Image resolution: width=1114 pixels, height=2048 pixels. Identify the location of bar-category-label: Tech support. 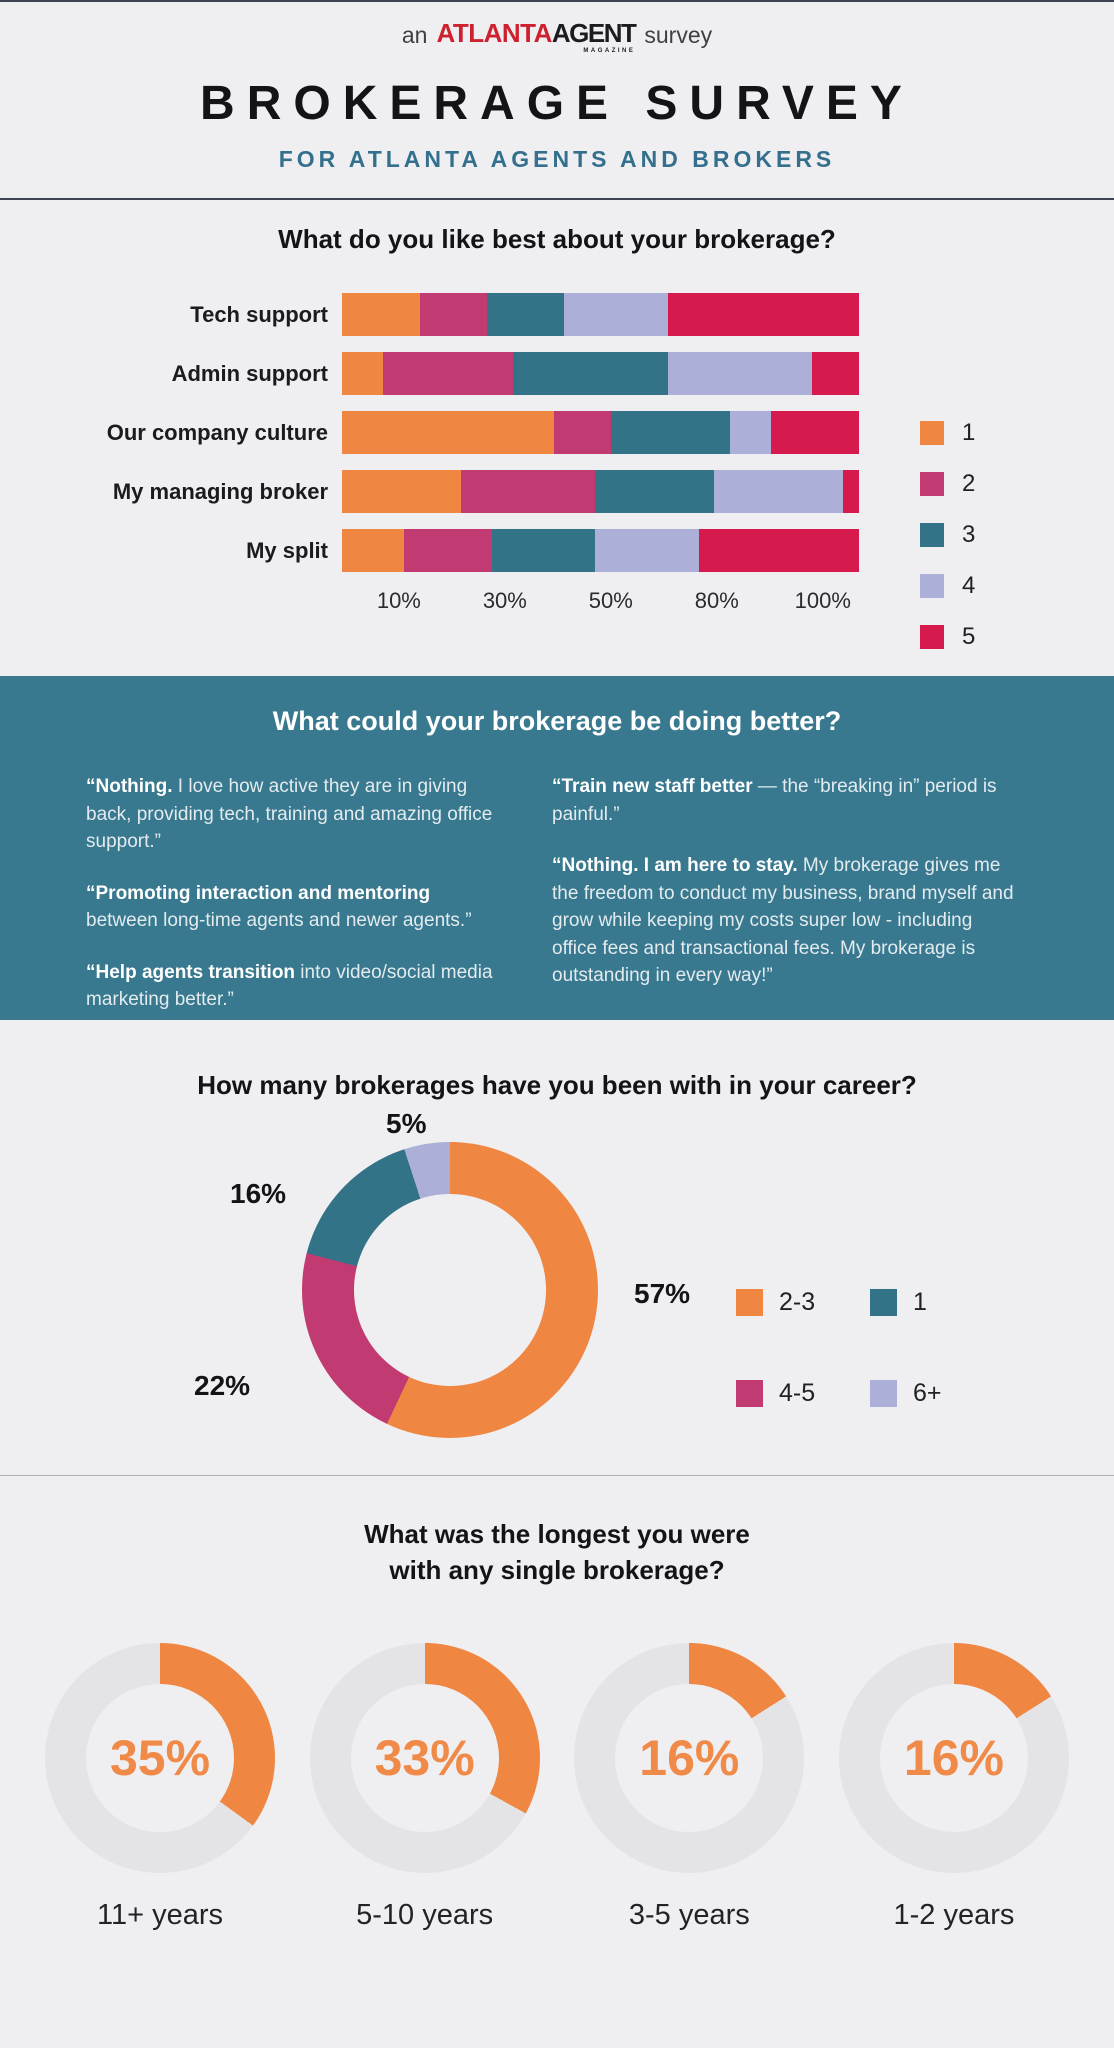
(259, 314).